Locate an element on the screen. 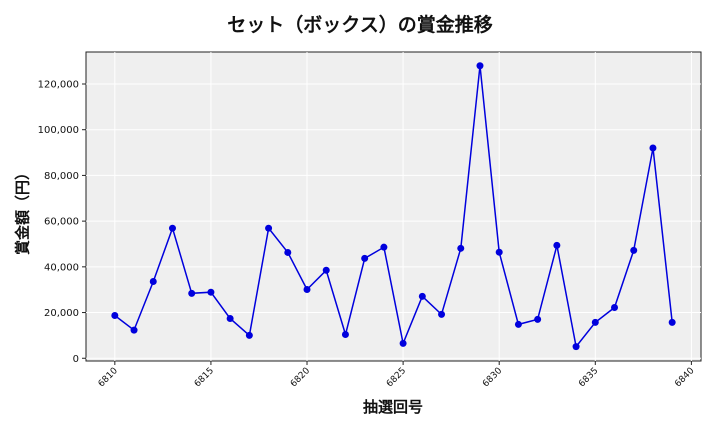 Image resolution: width=720 pixels, height=432 pixels. x-tick-label: 6815 is located at coordinates (204, 377).